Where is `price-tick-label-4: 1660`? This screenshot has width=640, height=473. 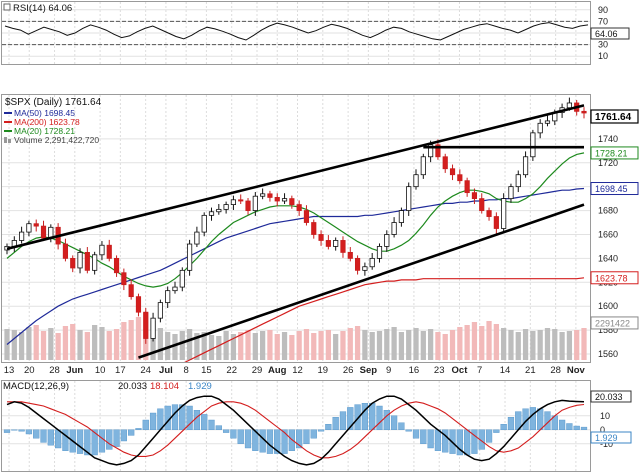
price-tick-label-4: 1660 is located at coordinates (608, 234).